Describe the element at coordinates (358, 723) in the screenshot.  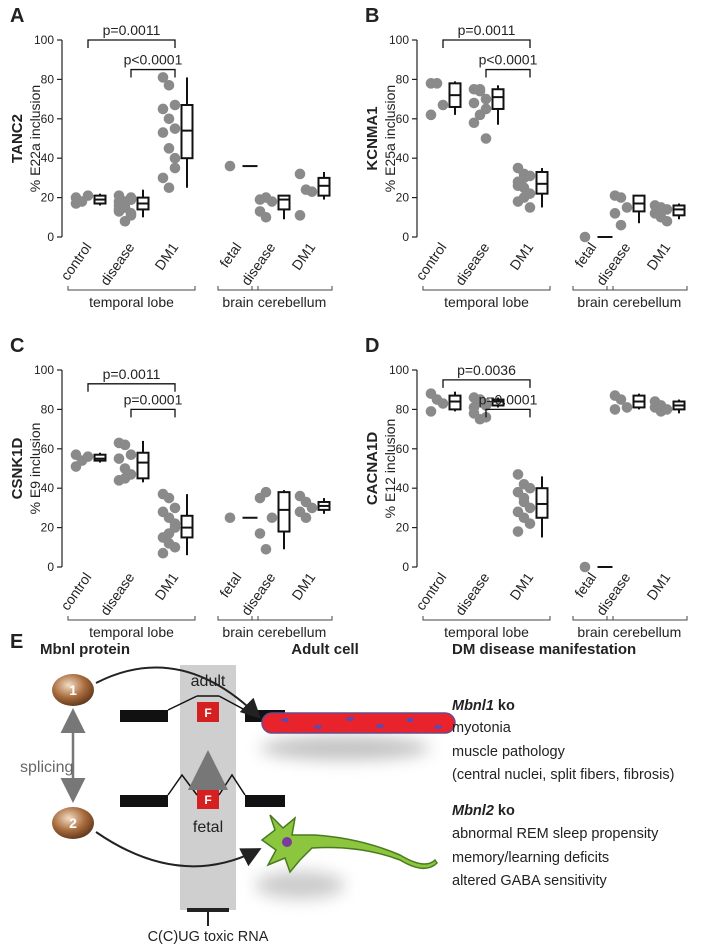
I see `muscle-fiber` at that location.